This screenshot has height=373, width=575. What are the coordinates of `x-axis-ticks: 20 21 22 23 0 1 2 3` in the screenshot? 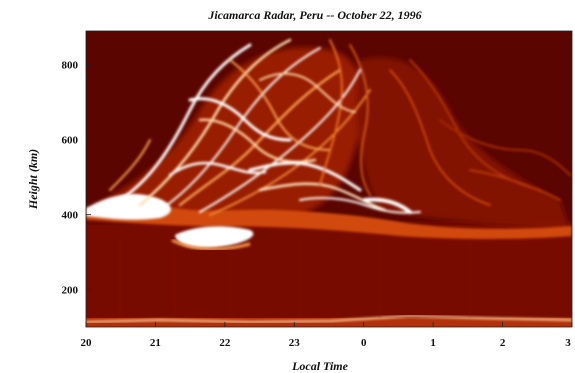 It's located at (327, 335).